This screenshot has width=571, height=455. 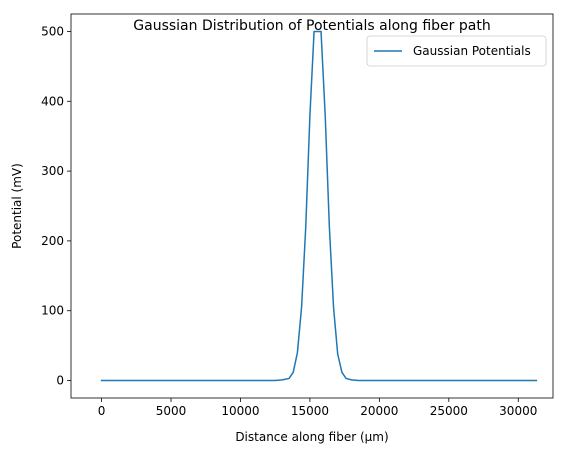 What do you see at coordinates (171, 411) in the screenshot?
I see `x-tick-label: 5000` at bounding box center [171, 411].